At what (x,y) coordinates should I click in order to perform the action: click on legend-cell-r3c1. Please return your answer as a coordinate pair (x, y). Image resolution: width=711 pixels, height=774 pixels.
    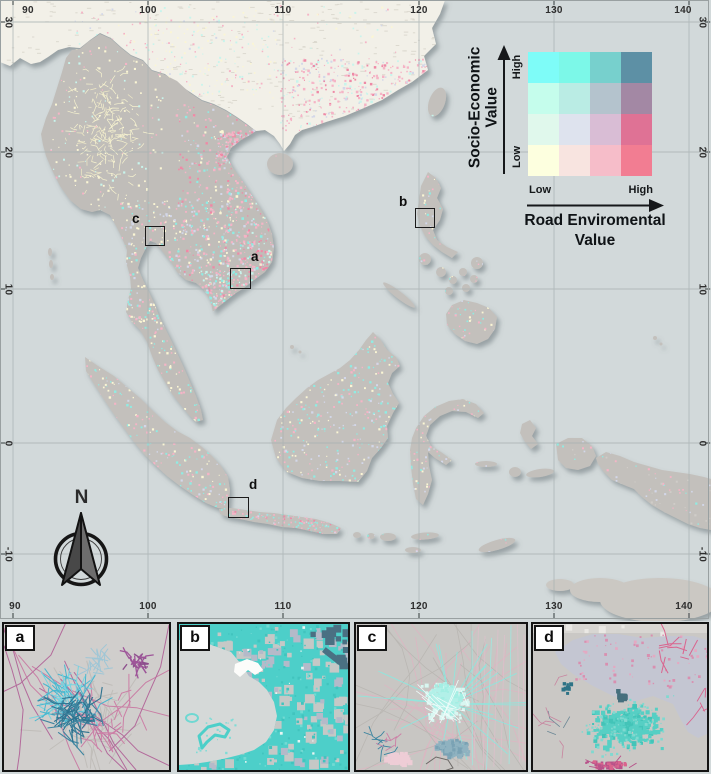
    Looking at the image, I should click on (574, 160).